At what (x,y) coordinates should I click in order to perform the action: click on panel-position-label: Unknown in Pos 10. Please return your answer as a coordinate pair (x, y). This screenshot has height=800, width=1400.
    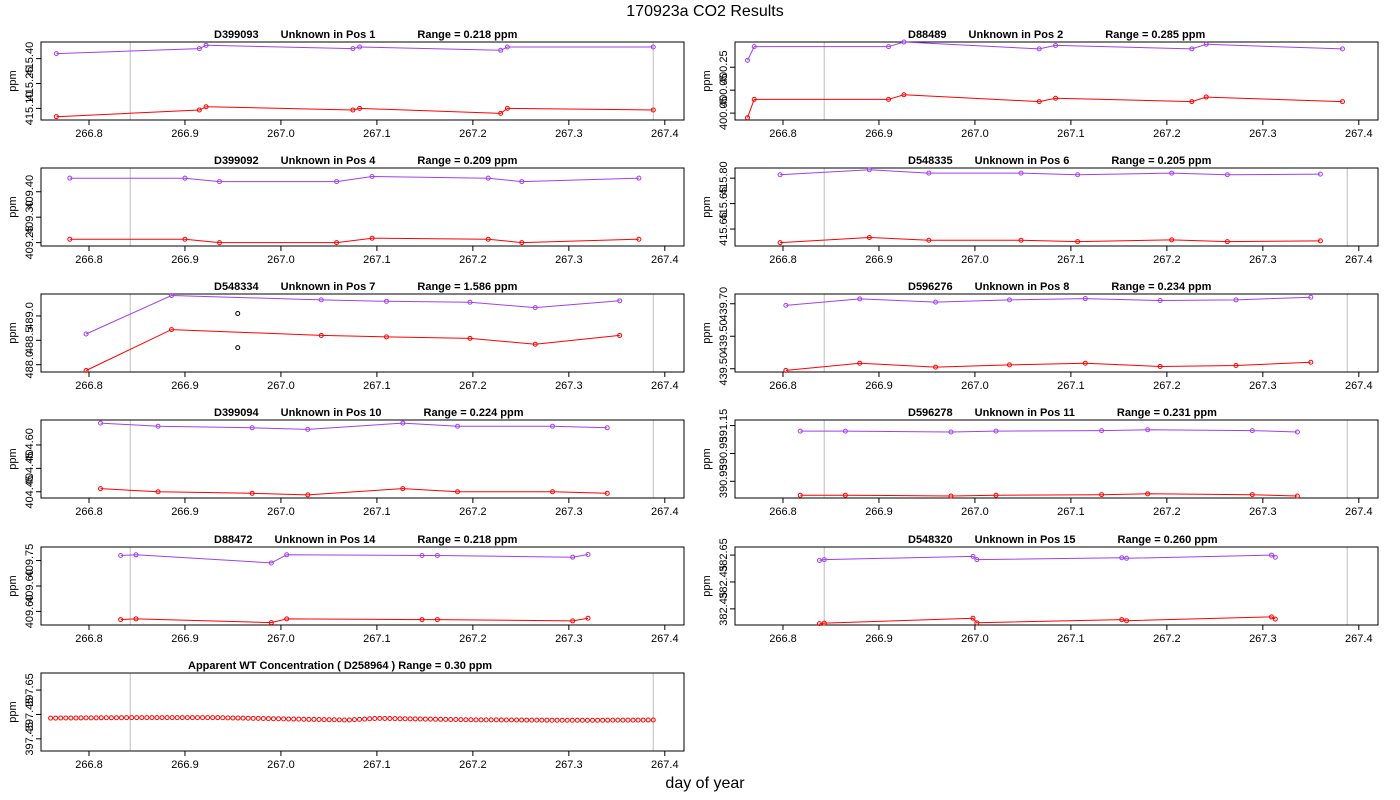
    Looking at the image, I should click on (331, 413).